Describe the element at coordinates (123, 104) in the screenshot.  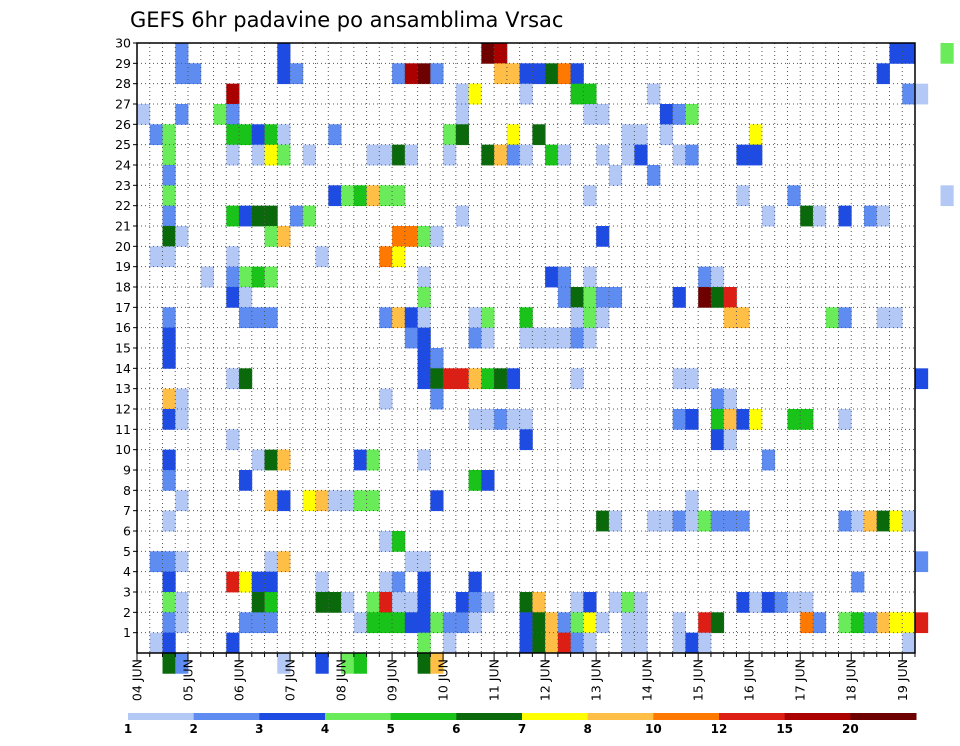
I see `y-tick-label: 27` at that location.